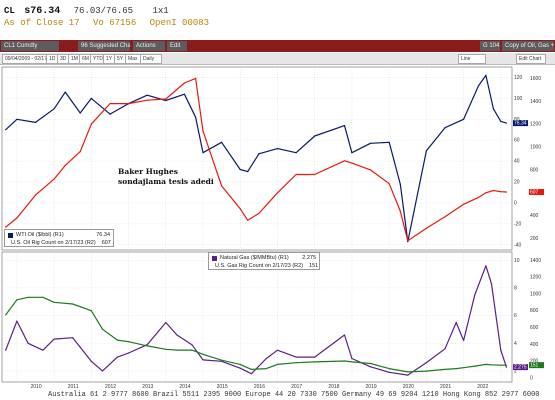 The image size is (555, 400). What do you see at coordinates (115, 23) in the screenshot?
I see `volume: Vo 67156` at bounding box center [115, 23].